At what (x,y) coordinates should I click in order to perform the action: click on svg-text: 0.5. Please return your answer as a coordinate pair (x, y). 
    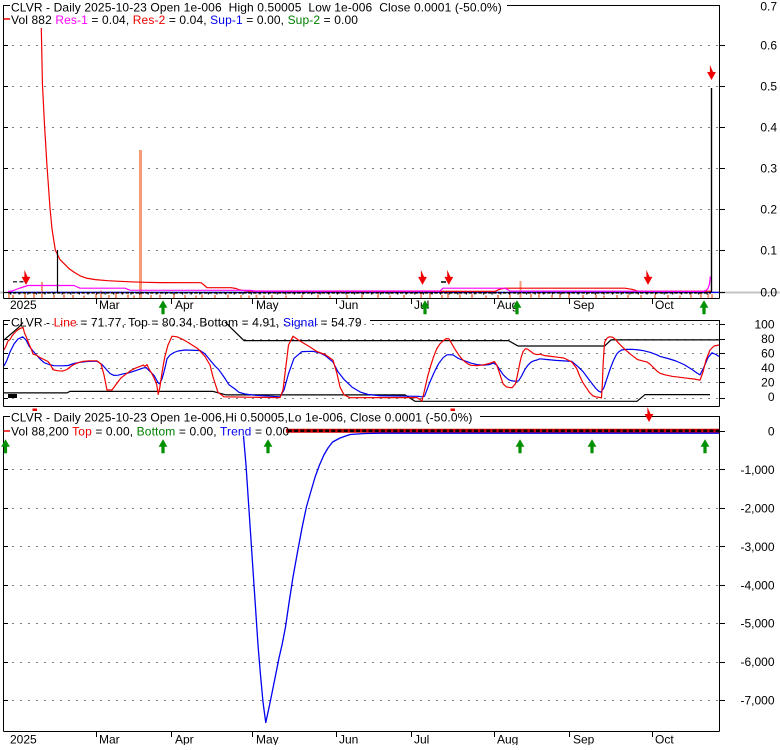
    Looking at the image, I should click on (768, 87).